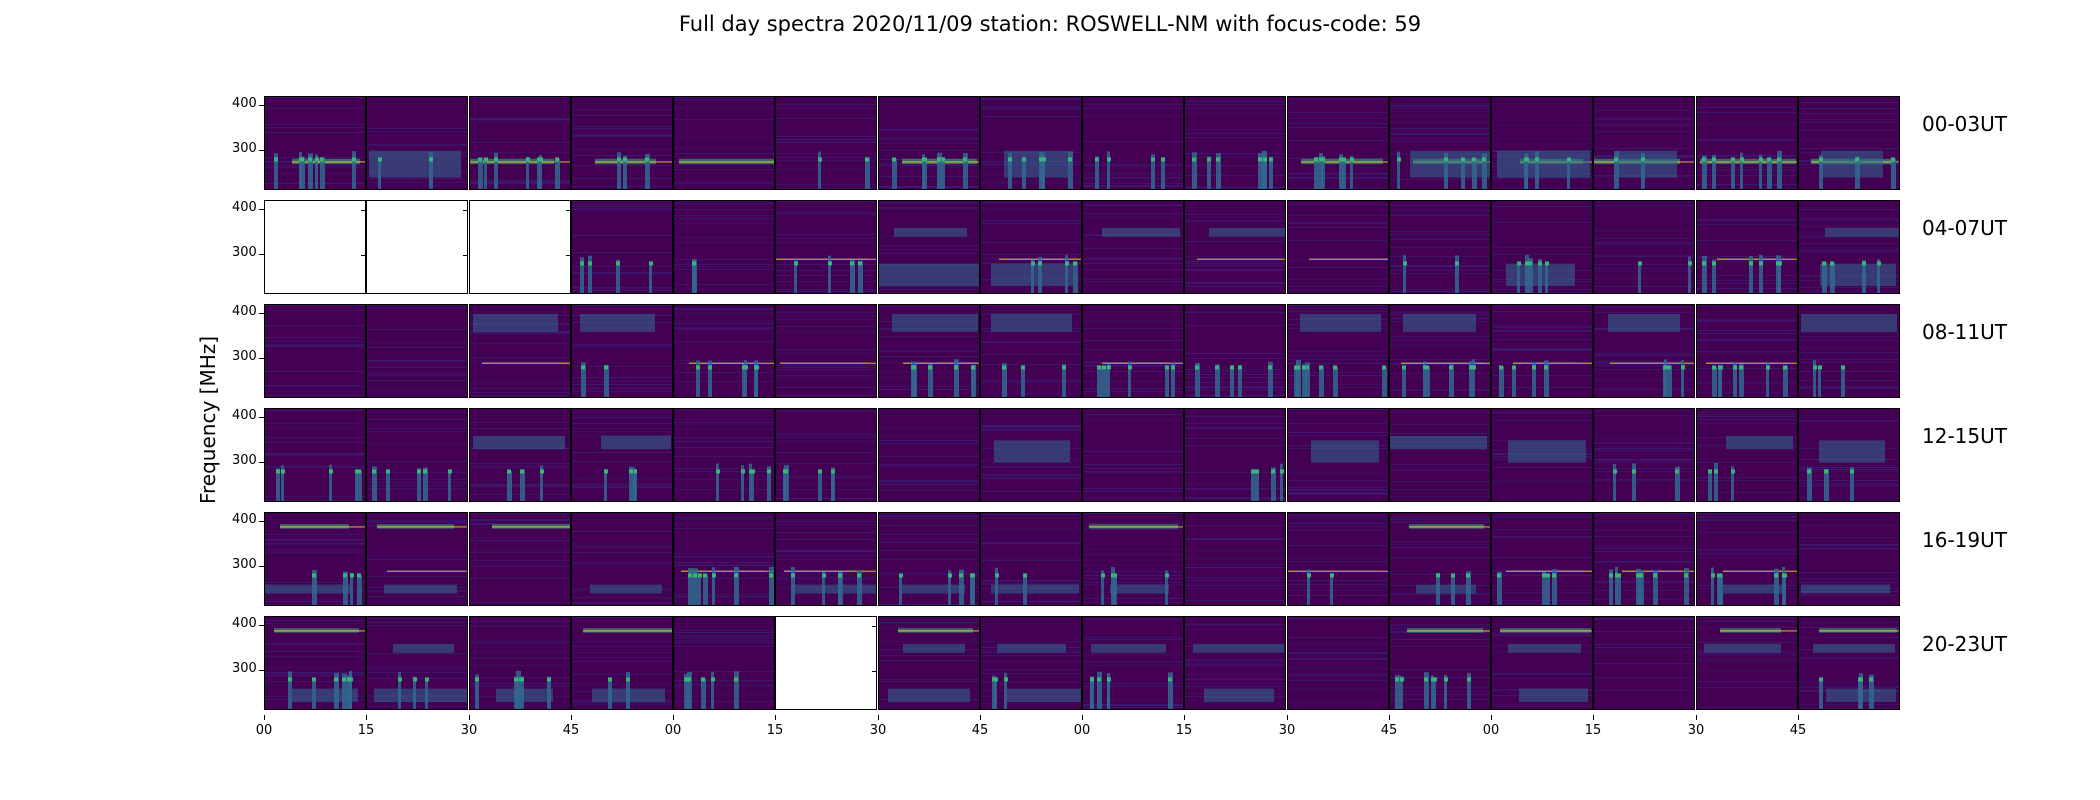 This screenshot has width=2100, height=800. What do you see at coordinates (469, 730) in the screenshot?
I see `x-tick-label: 30` at bounding box center [469, 730].